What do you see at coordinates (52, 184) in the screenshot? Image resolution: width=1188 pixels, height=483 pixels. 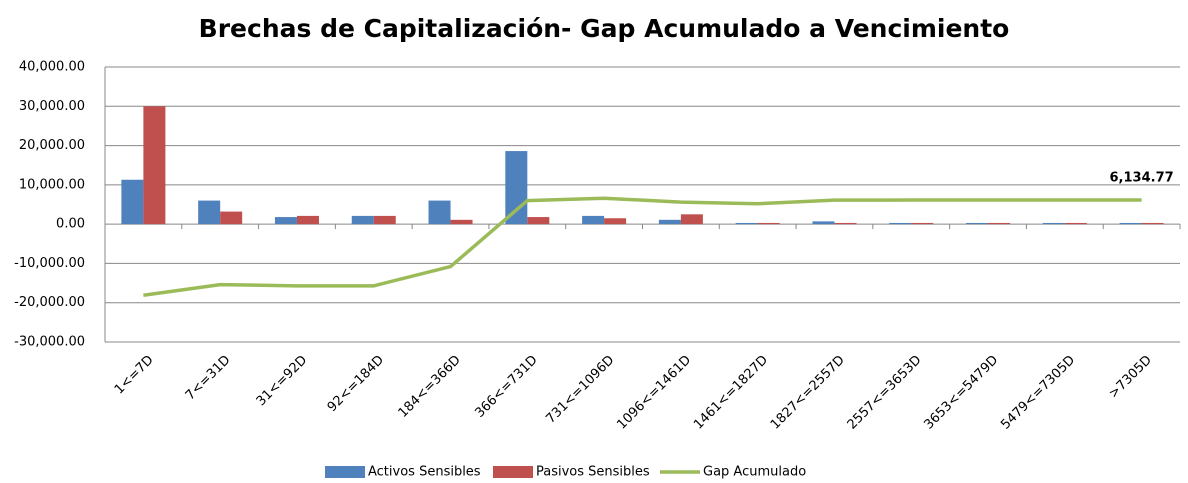 I see `y-tick-label: 10,000.00` at bounding box center [52, 184].